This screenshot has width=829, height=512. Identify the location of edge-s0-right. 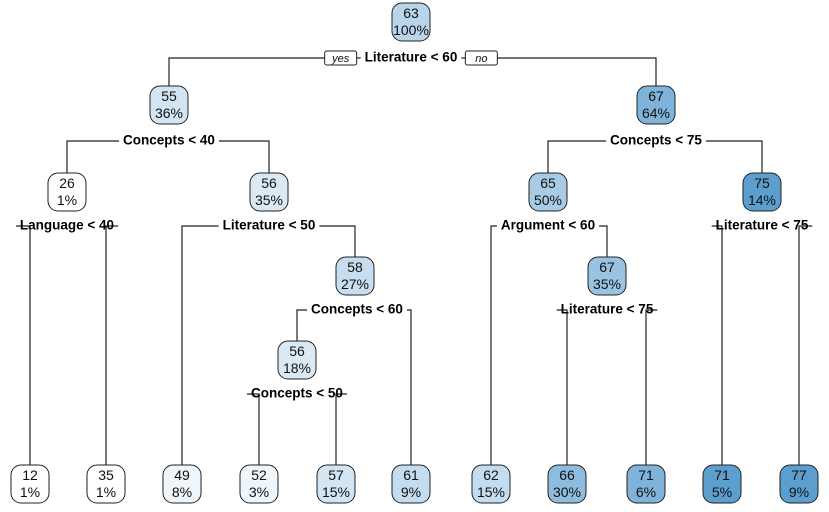
(559, 71).